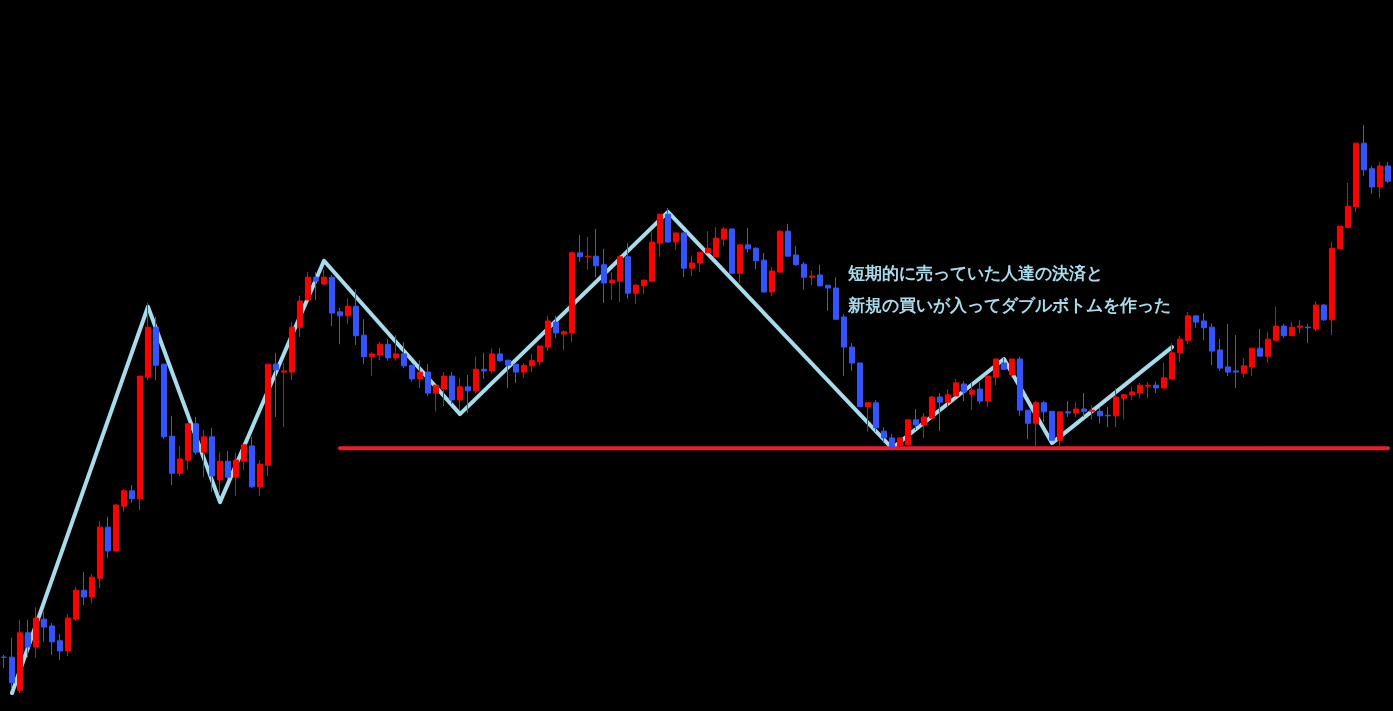  I want to click on annotation: 新規の買いが入ってダブルボトムを作った, so click(1009, 304).